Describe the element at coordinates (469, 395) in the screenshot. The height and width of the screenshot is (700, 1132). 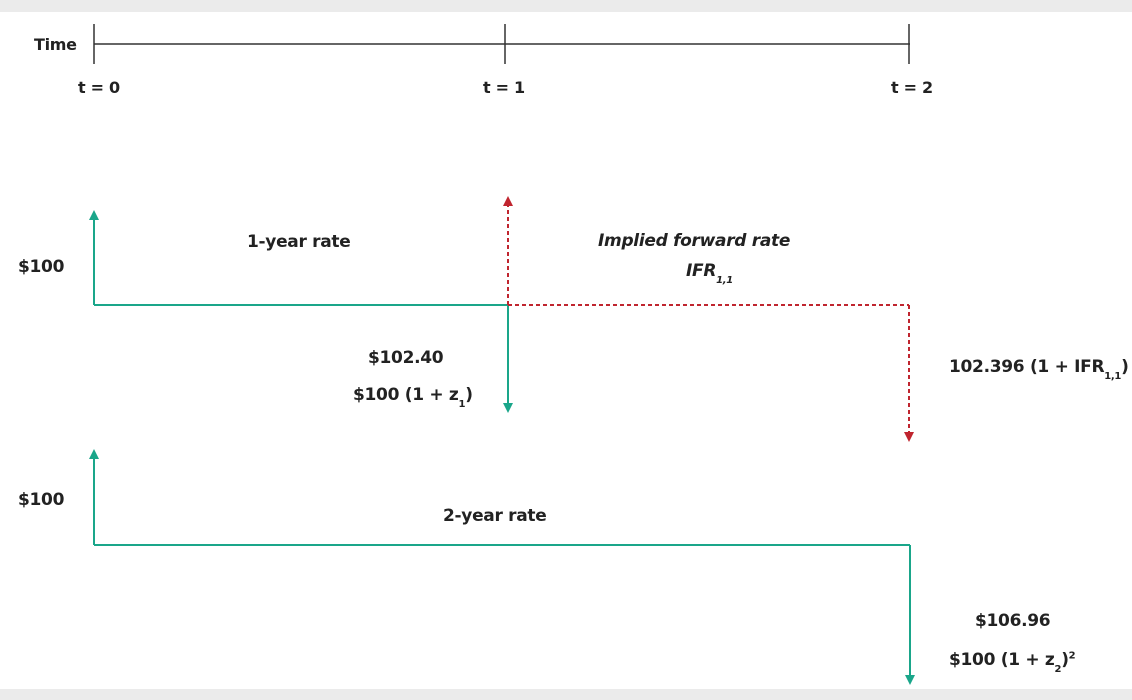
I see `one-year-formula-end: )` at that location.